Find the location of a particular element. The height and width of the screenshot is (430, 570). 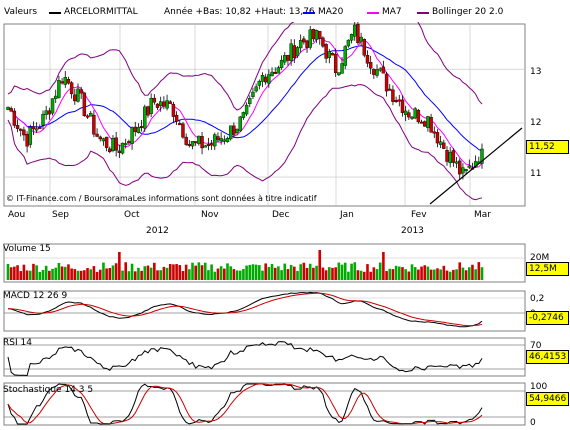

rsi-last-value: 46,4153 is located at coordinates (547, 357).